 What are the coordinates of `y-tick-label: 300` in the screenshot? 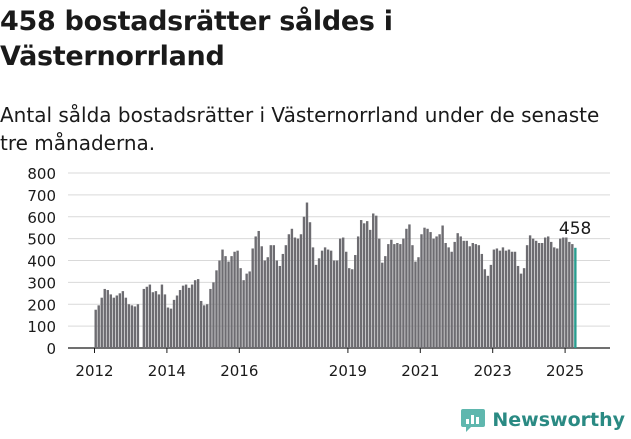 It's located at (41, 283).